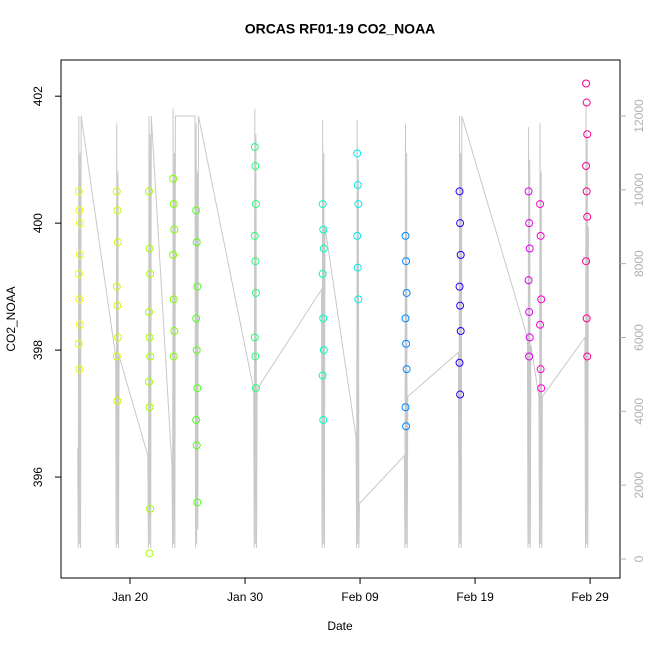 Image resolution: width=650 pixels, height=650 pixels. Describe the element at coordinates (639, 484) in the screenshot. I see `y2-tick-label: 2000` at that location.